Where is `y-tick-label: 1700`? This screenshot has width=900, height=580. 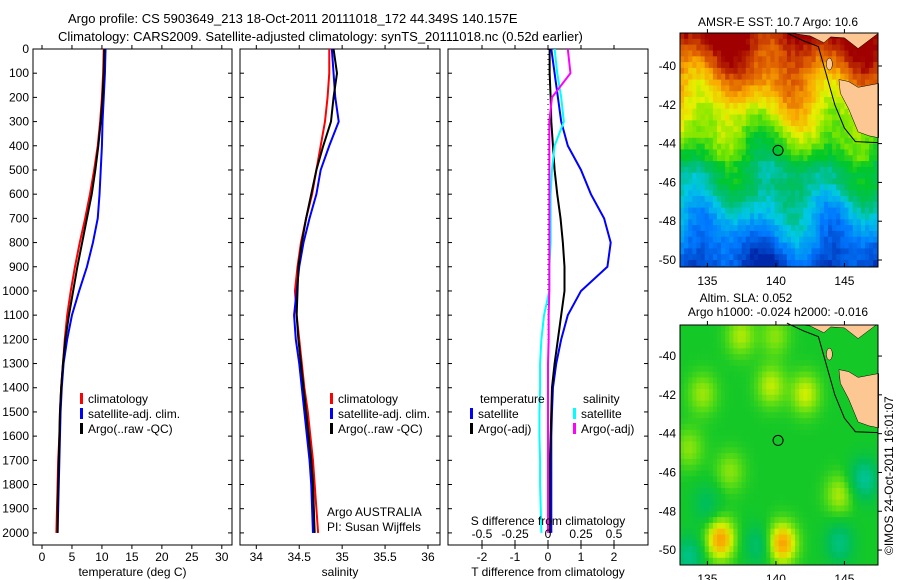
y-tick-label: 1700 is located at coordinates (15, 460).